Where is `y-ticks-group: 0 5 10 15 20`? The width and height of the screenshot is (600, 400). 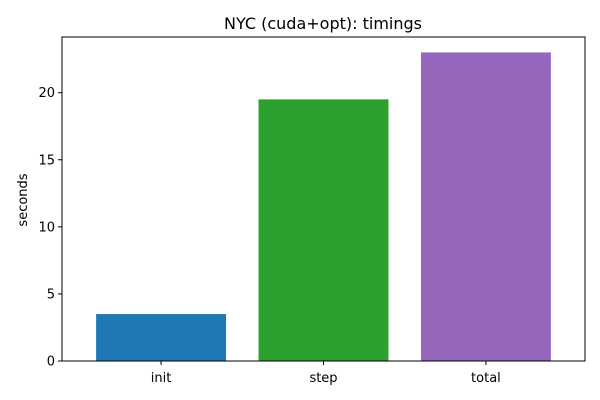
y-ticks-group: 0 5 10 15 20 is located at coordinates (50, 228).